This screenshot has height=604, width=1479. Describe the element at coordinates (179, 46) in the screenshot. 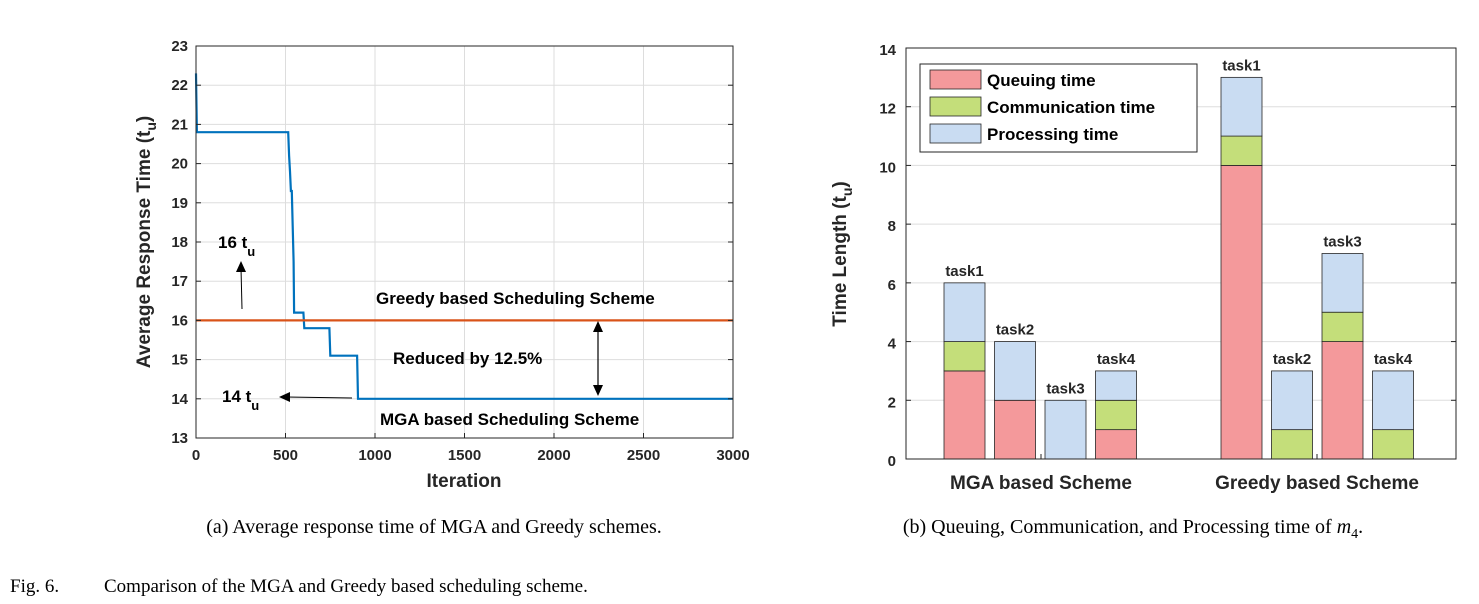

I see `a-y-tick-label: 23` at that location.